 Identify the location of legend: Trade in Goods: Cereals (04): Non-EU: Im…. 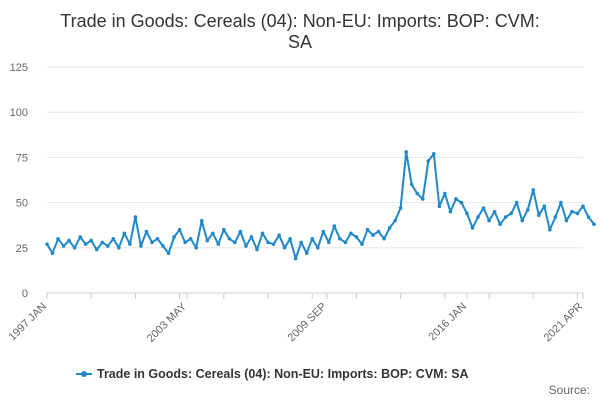
(272, 374).